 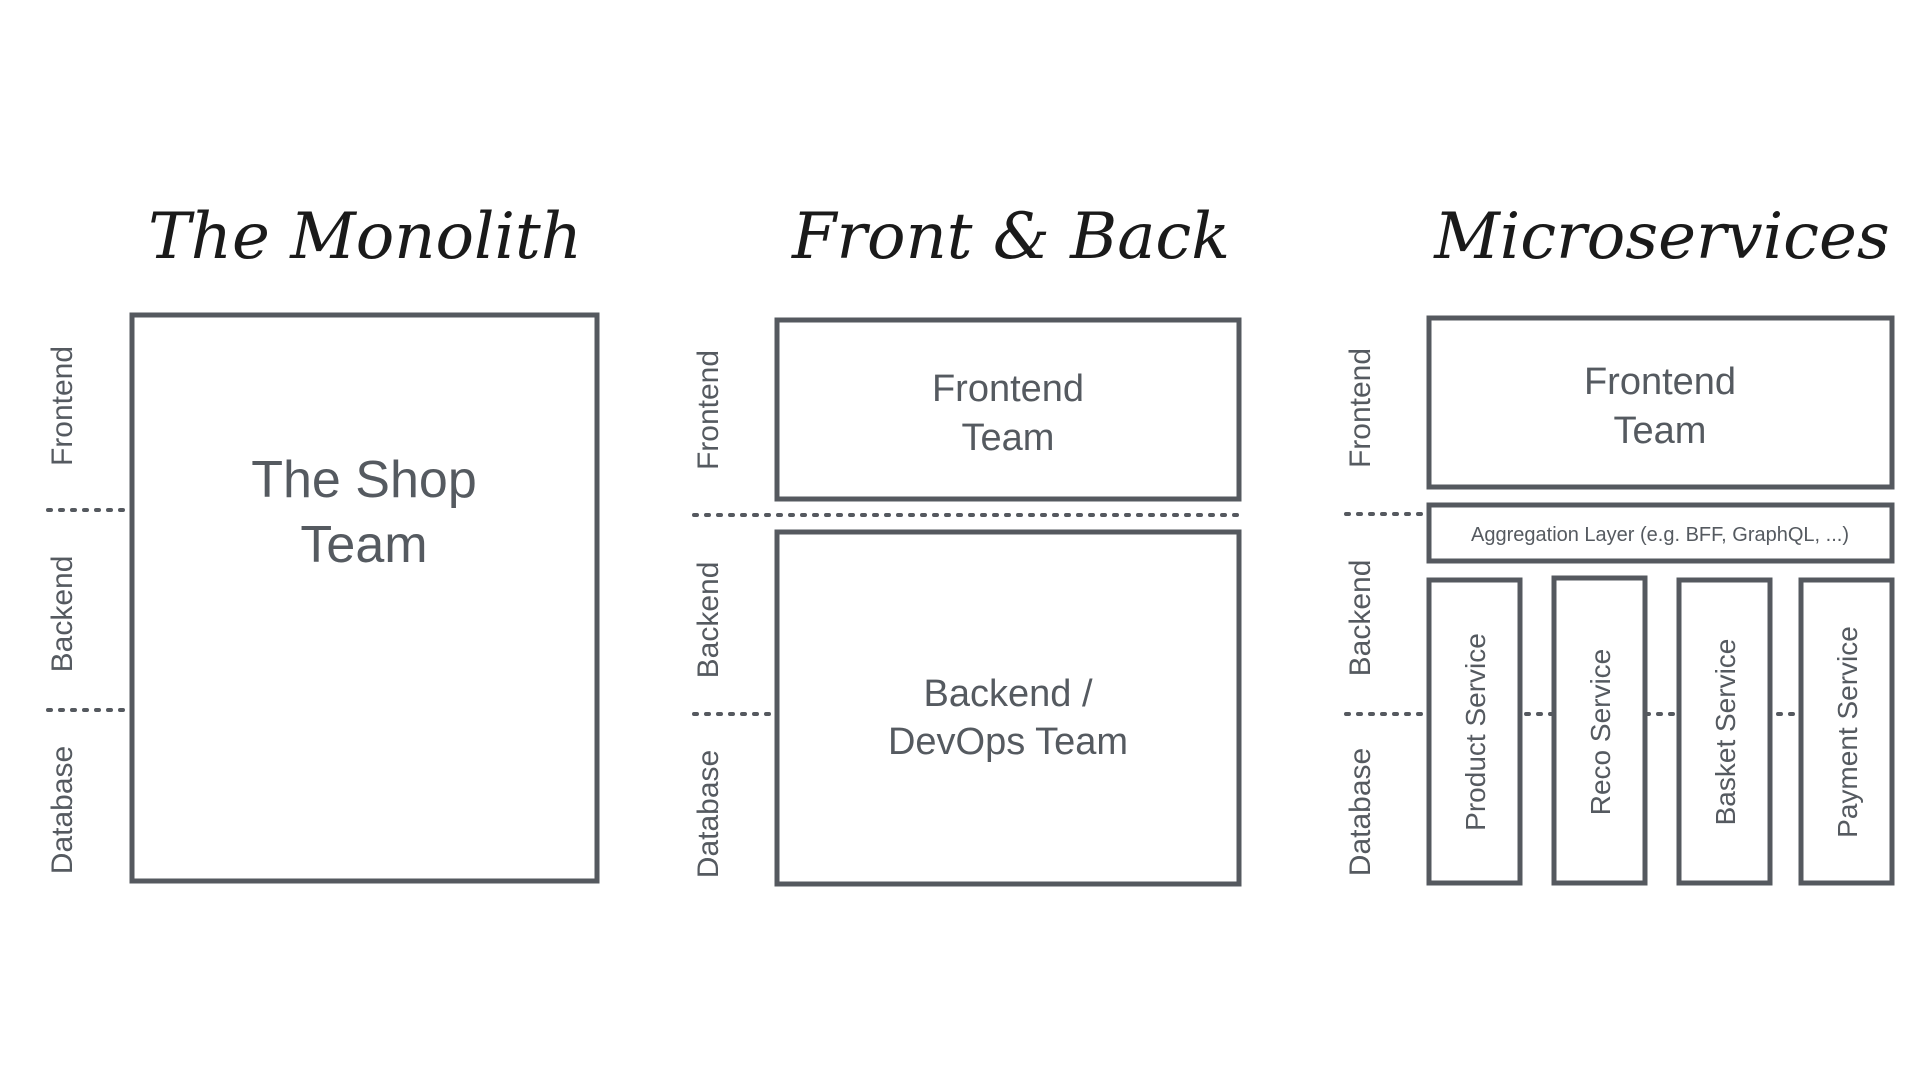 I want to click on microservices-frontend-team-line1: Frontend, so click(x=1660, y=382).